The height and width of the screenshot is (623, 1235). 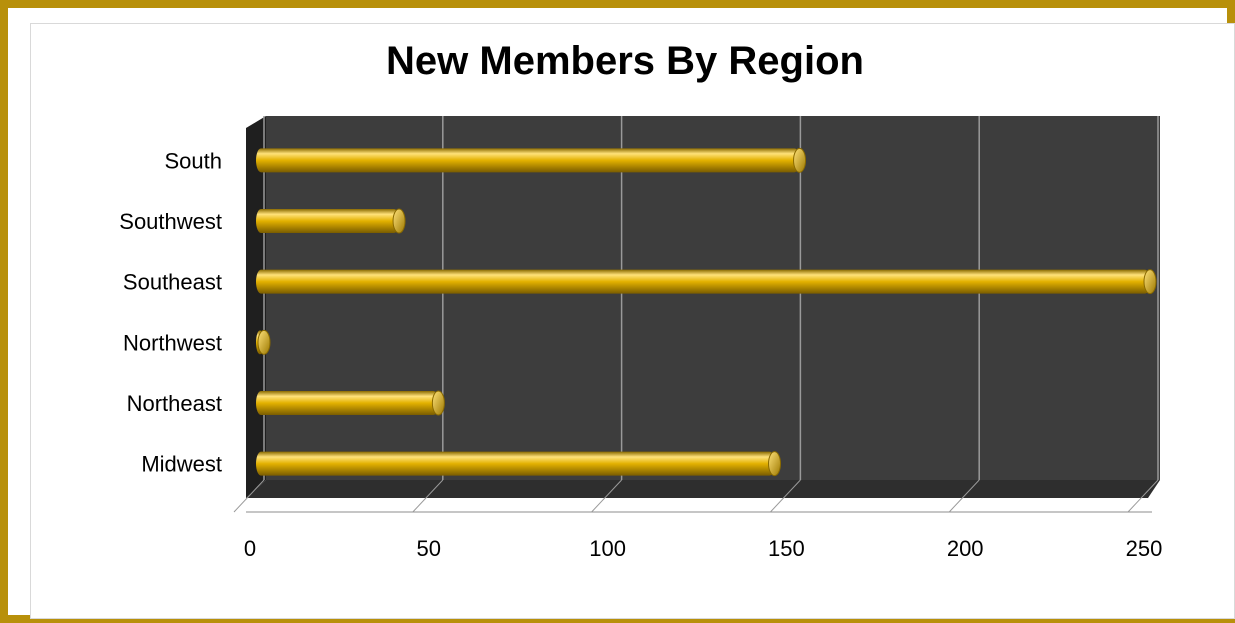 I want to click on y-category-label: South, so click(x=194, y=160).